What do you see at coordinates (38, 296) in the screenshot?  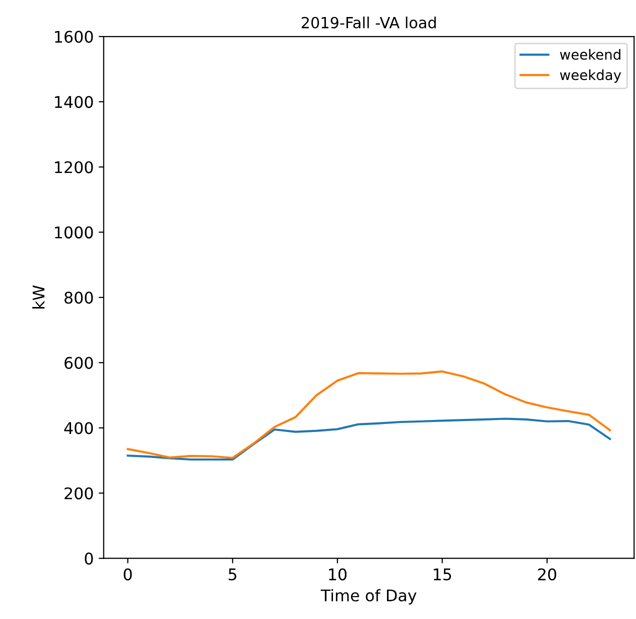 I see `y-axis-title: kW` at bounding box center [38, 296].